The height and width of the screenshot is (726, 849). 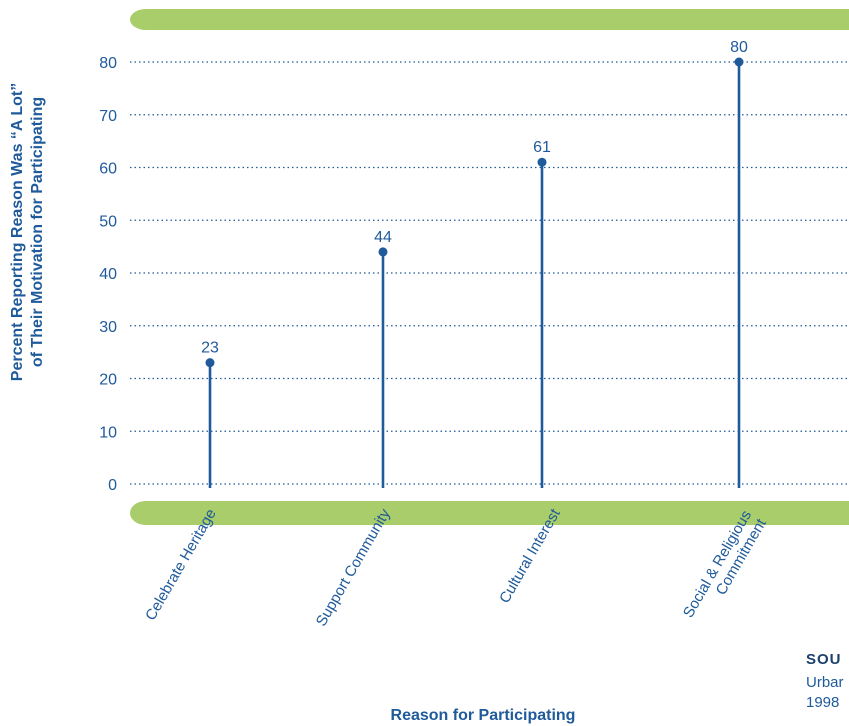 I want to click on source-heading: SOU, so click(x=824, y=659).